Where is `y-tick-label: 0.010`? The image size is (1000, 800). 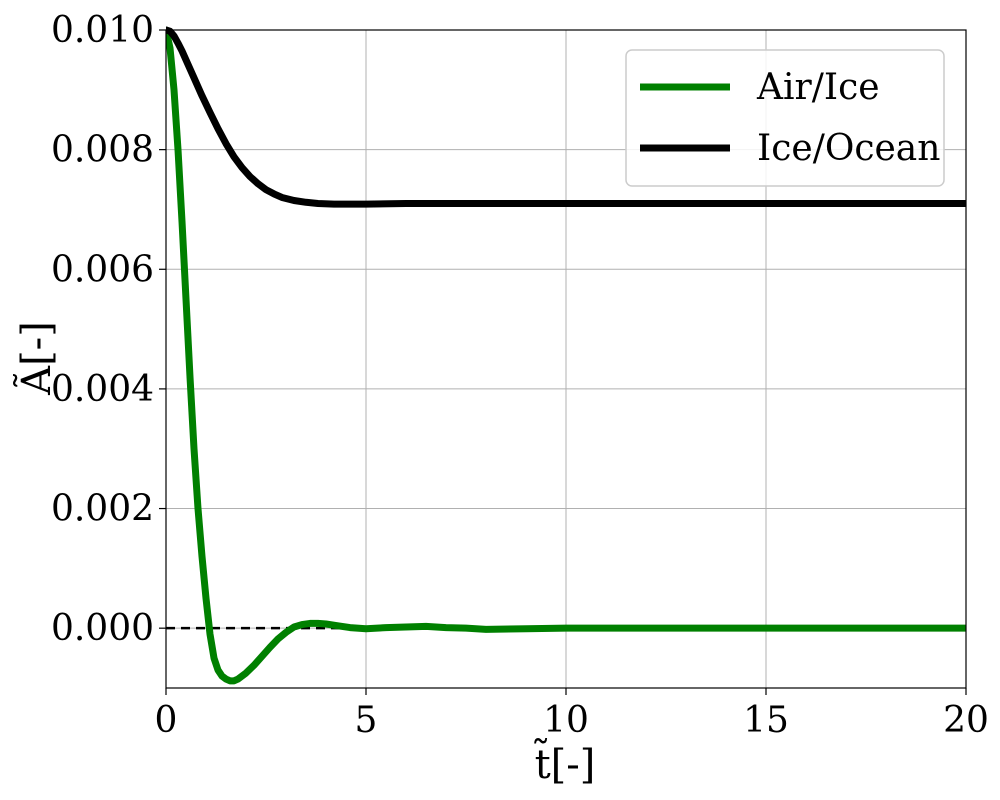 y-tick-label: 0.010 is located at coordinates (102, 30).